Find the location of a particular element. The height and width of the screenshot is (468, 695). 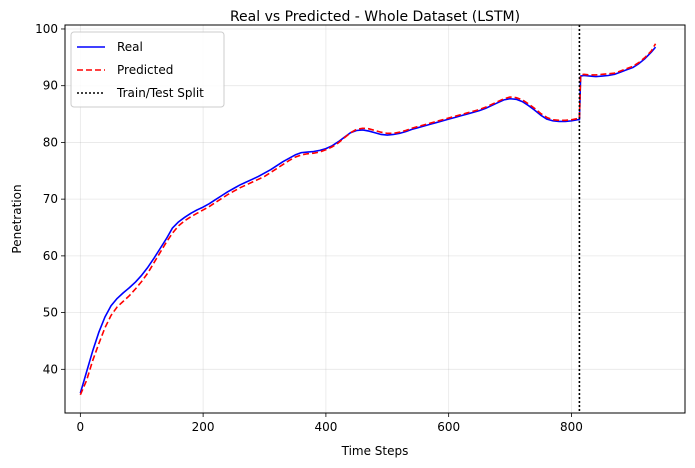

x-tick-label: 600 is located at coordinates (448, 427).